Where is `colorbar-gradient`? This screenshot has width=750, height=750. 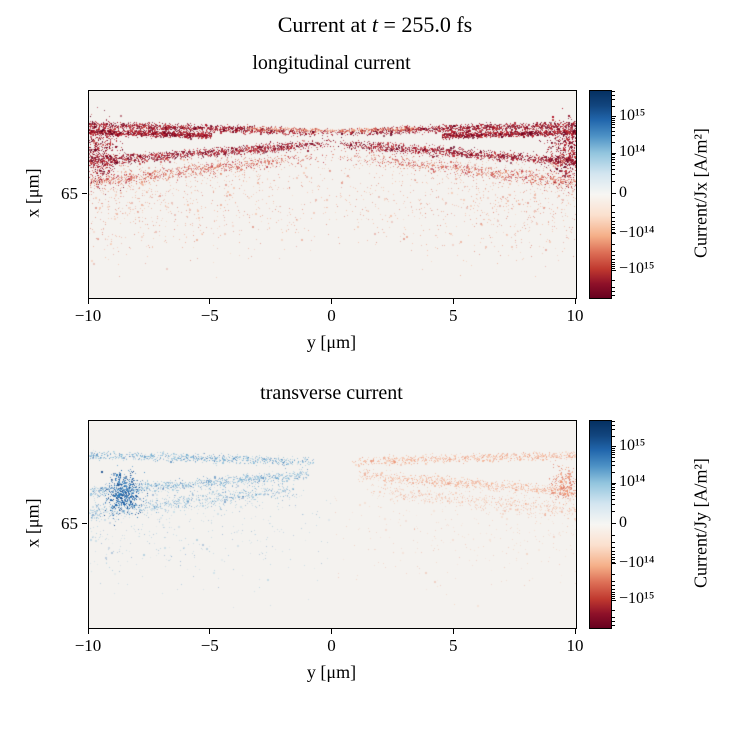 colorbar-gradient is located at coordinates (600, 194).